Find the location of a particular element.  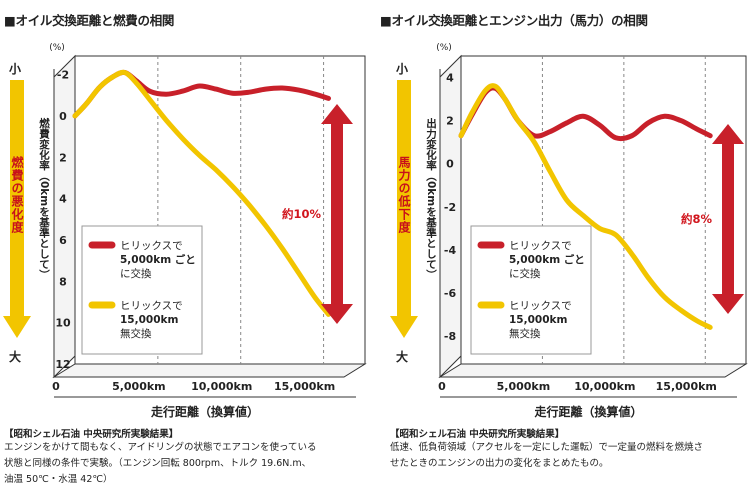

y-tick-label: 6 is located at coordinates (63, 240).